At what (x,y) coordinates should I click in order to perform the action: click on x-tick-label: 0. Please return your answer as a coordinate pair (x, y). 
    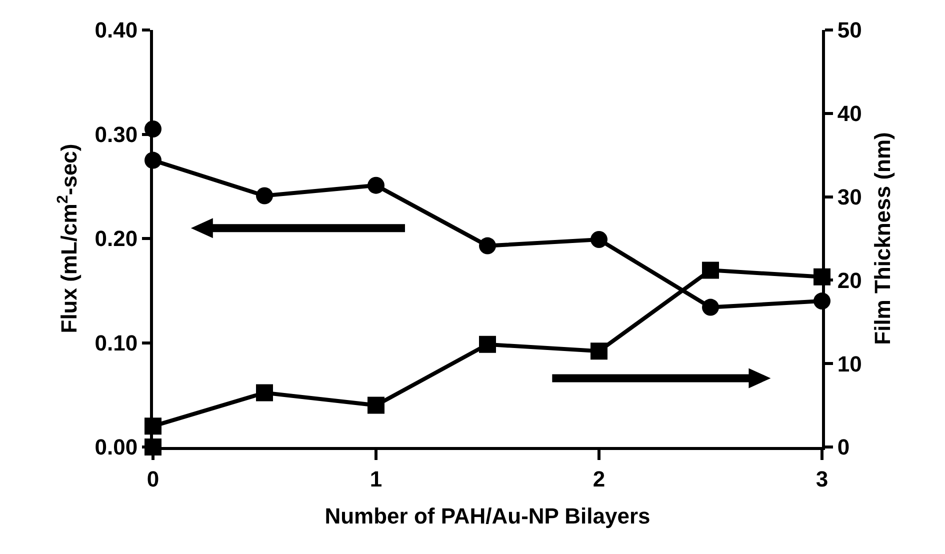
    Looking at the image, I should click on (153, 479).